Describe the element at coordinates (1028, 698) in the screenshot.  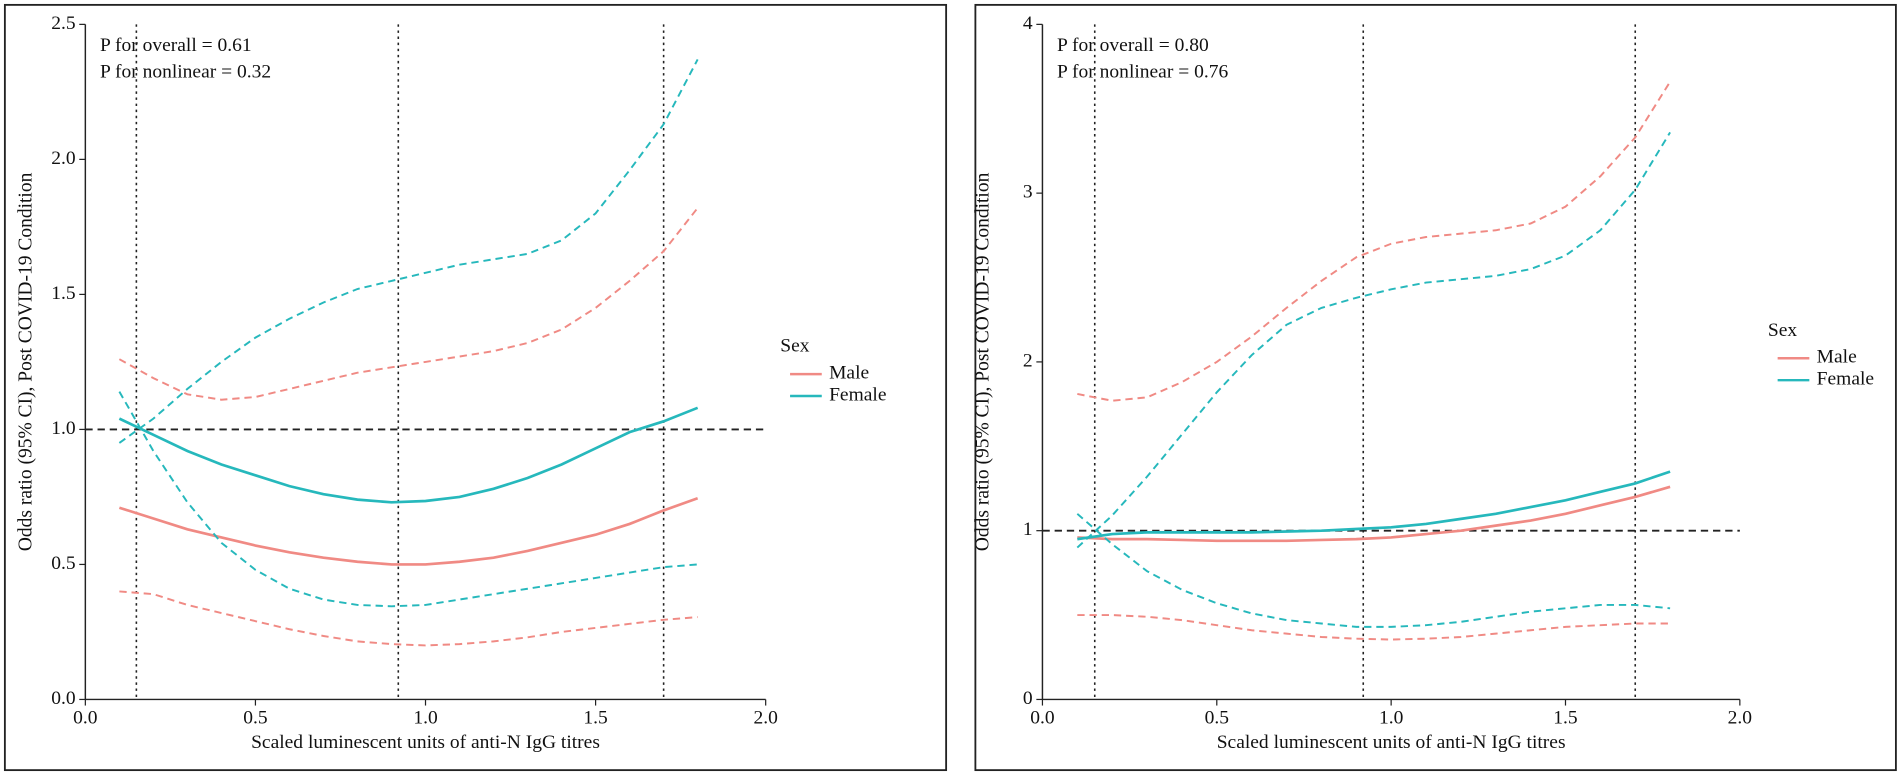
I see `y-tick-label: 0` at that location.